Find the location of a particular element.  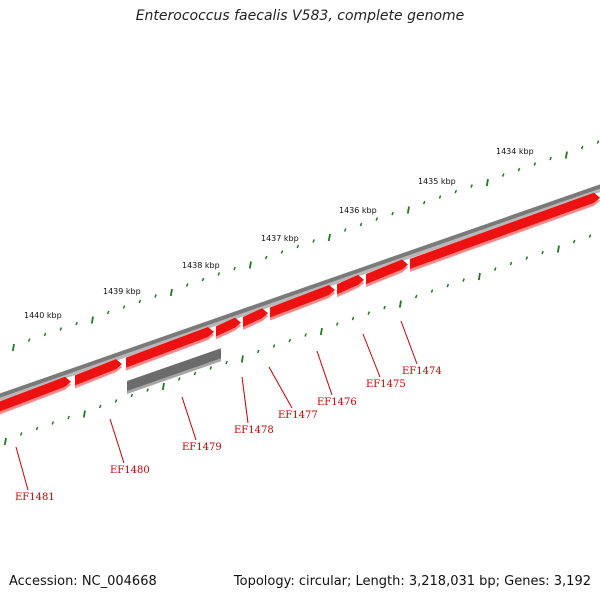

gene-label-ef1480: EF1480 is located at coordinates (130, 470).